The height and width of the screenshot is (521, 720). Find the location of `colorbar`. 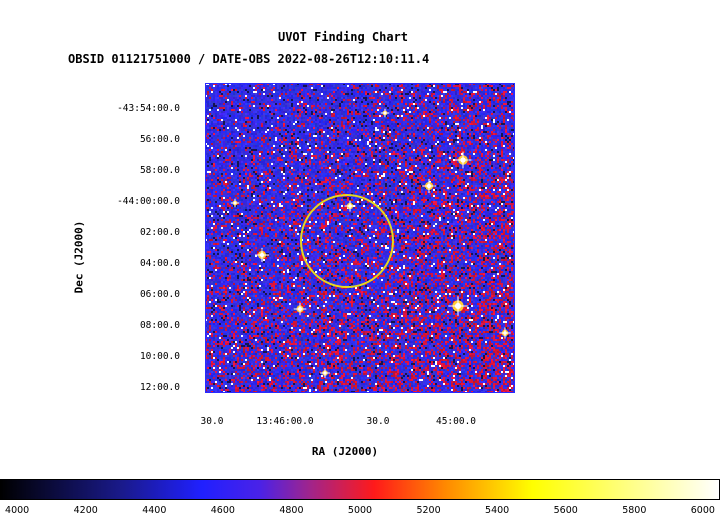

colorbar is located at coordinates (360, 489).